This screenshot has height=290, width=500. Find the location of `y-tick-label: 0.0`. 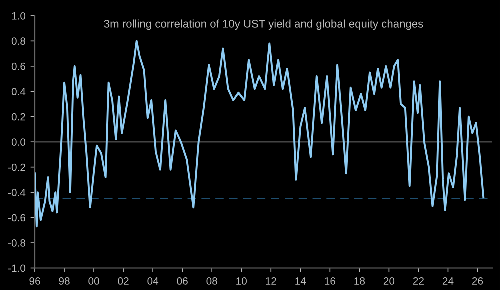

y-tick-label: 0.0 is located at coordinates (19, 142).